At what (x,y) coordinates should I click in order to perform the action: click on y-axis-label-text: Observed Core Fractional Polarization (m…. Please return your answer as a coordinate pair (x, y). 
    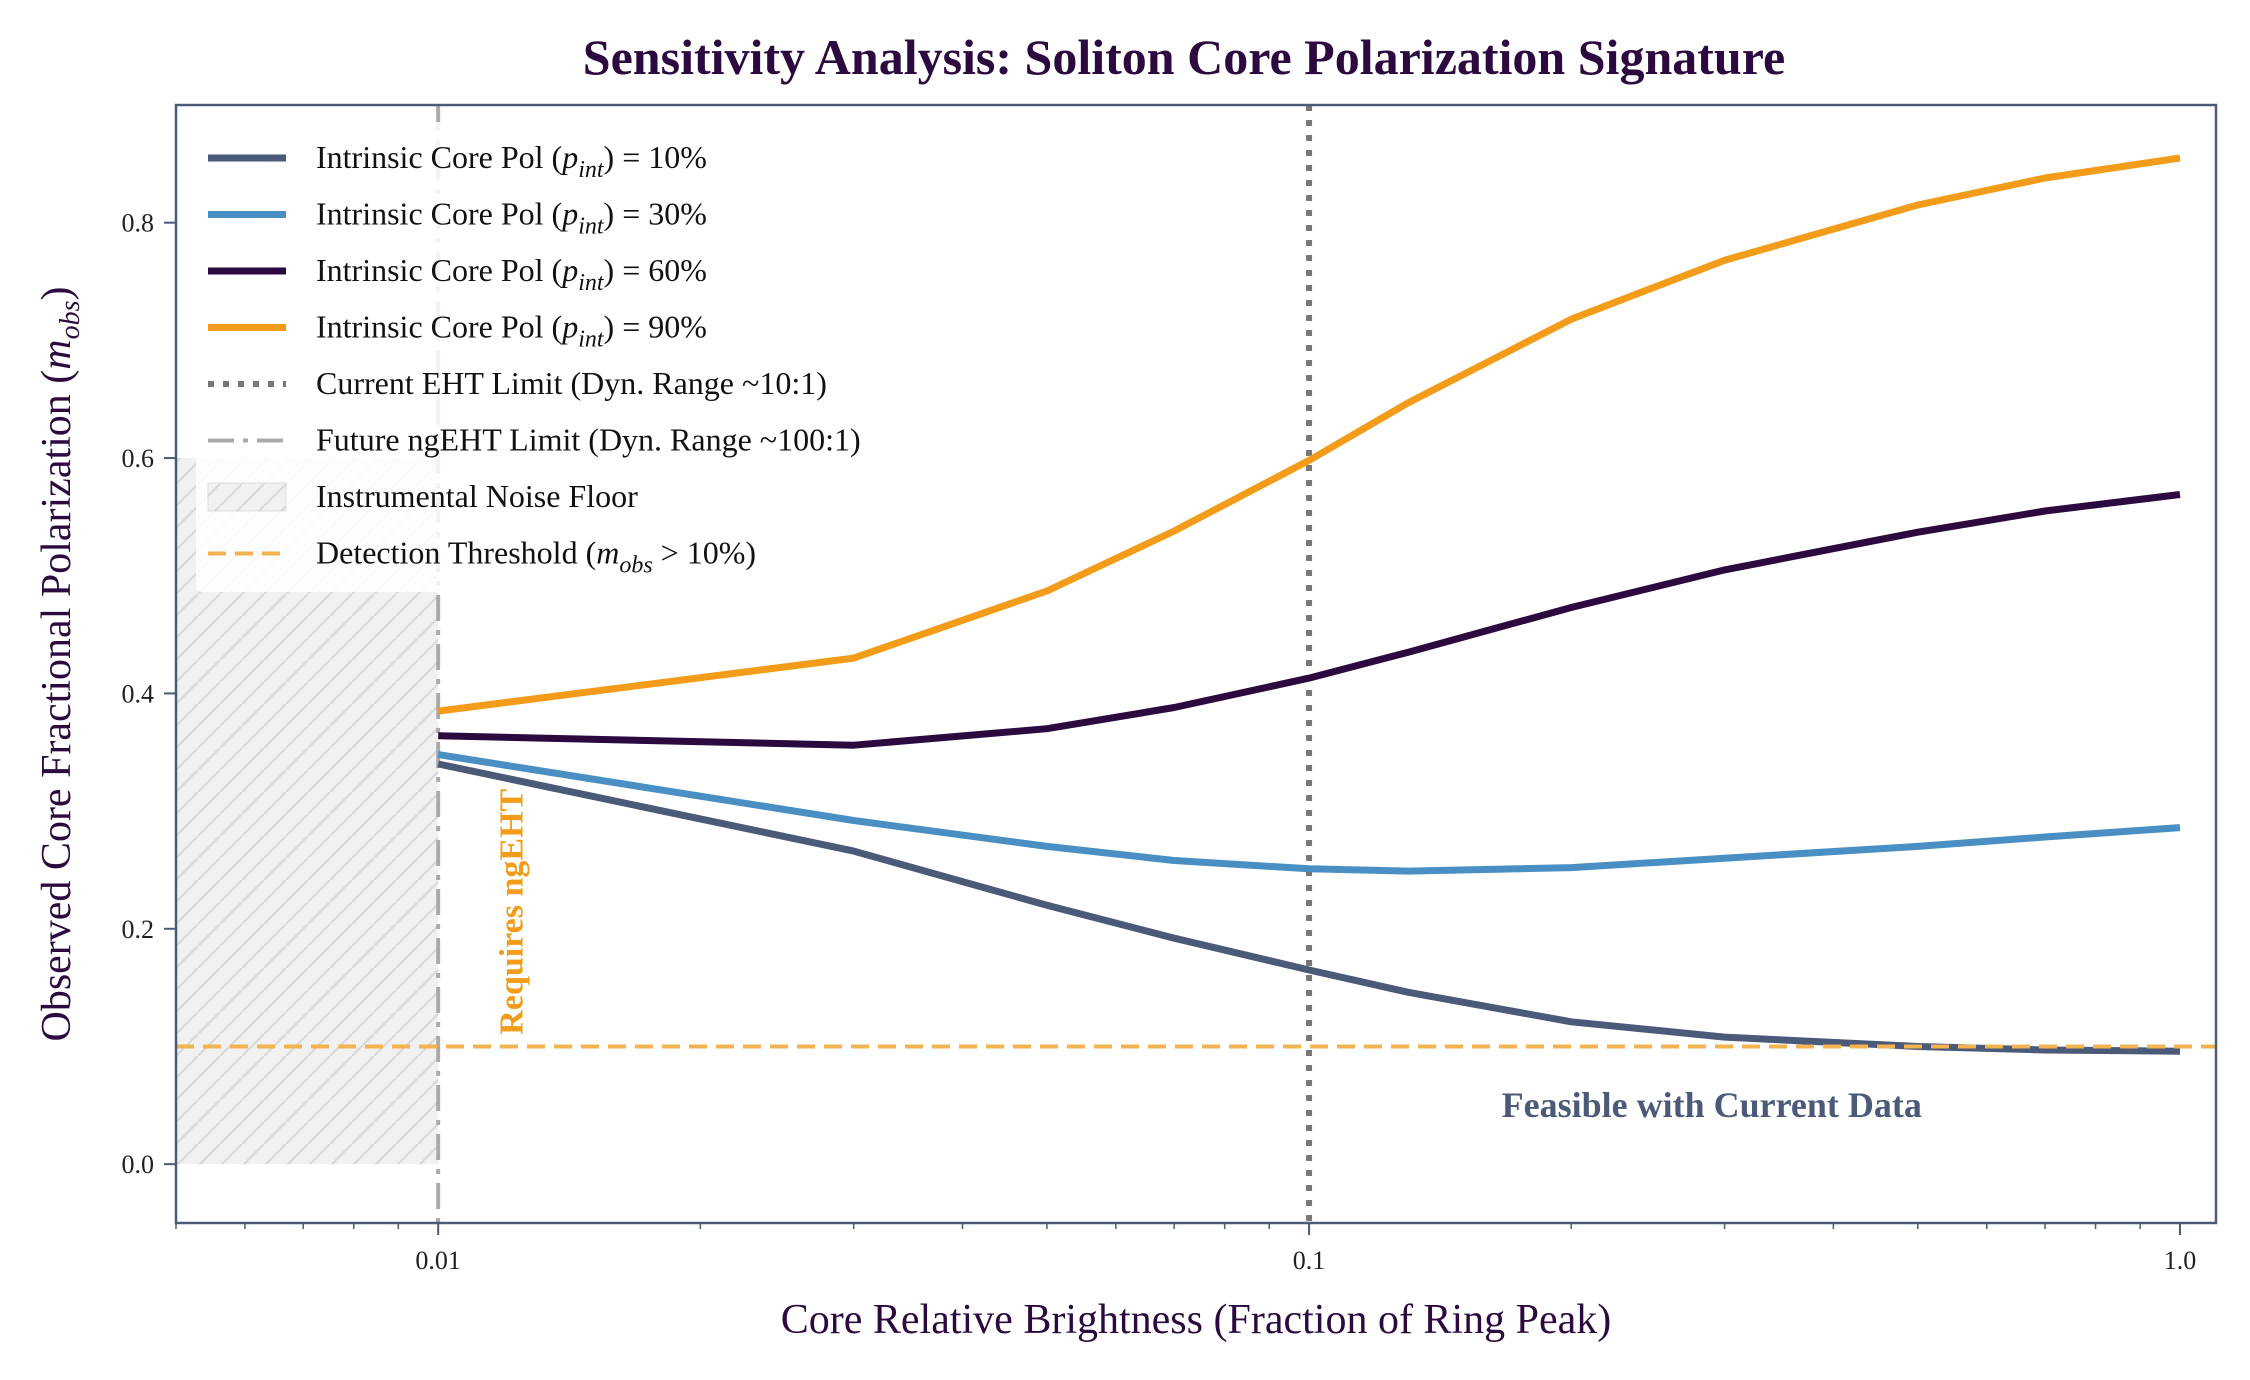
    Looking at the image, I should click on (60, 663).